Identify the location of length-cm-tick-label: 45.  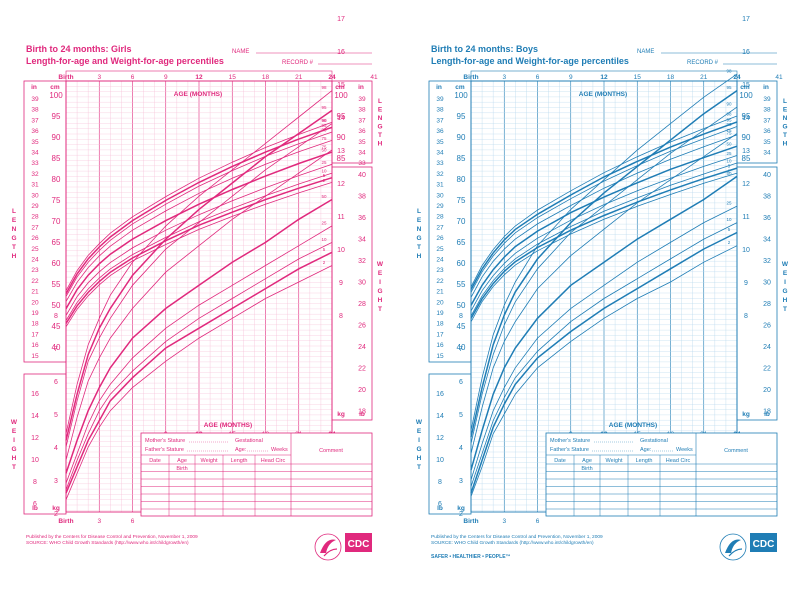
(56, 326).